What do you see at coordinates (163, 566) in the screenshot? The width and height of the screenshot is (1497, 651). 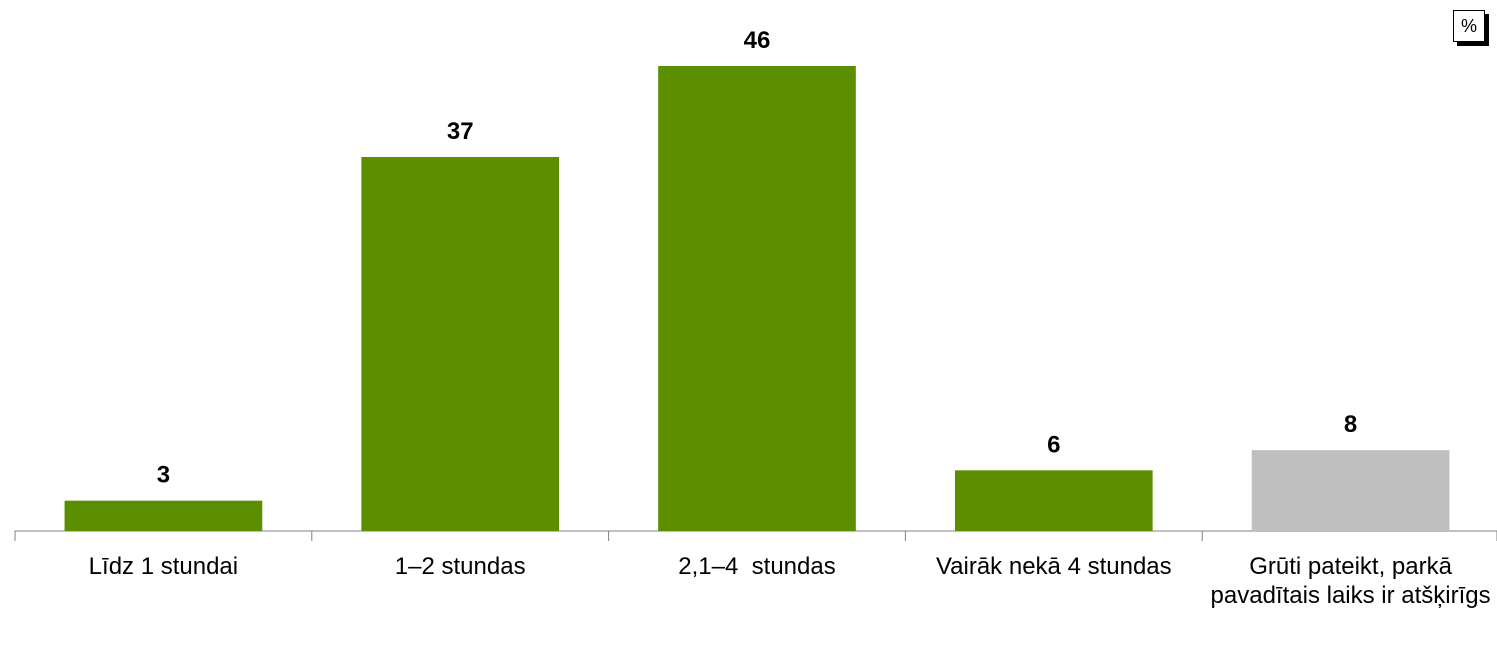 I see `x-tick-label: Līdz 1 stundai` at bounding box center [163, 566].